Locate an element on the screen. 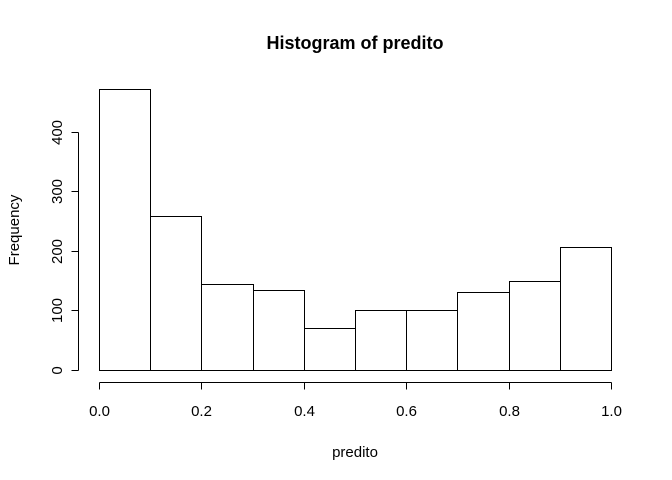  x-axis-label: predito is located at coordinates (355, 452).